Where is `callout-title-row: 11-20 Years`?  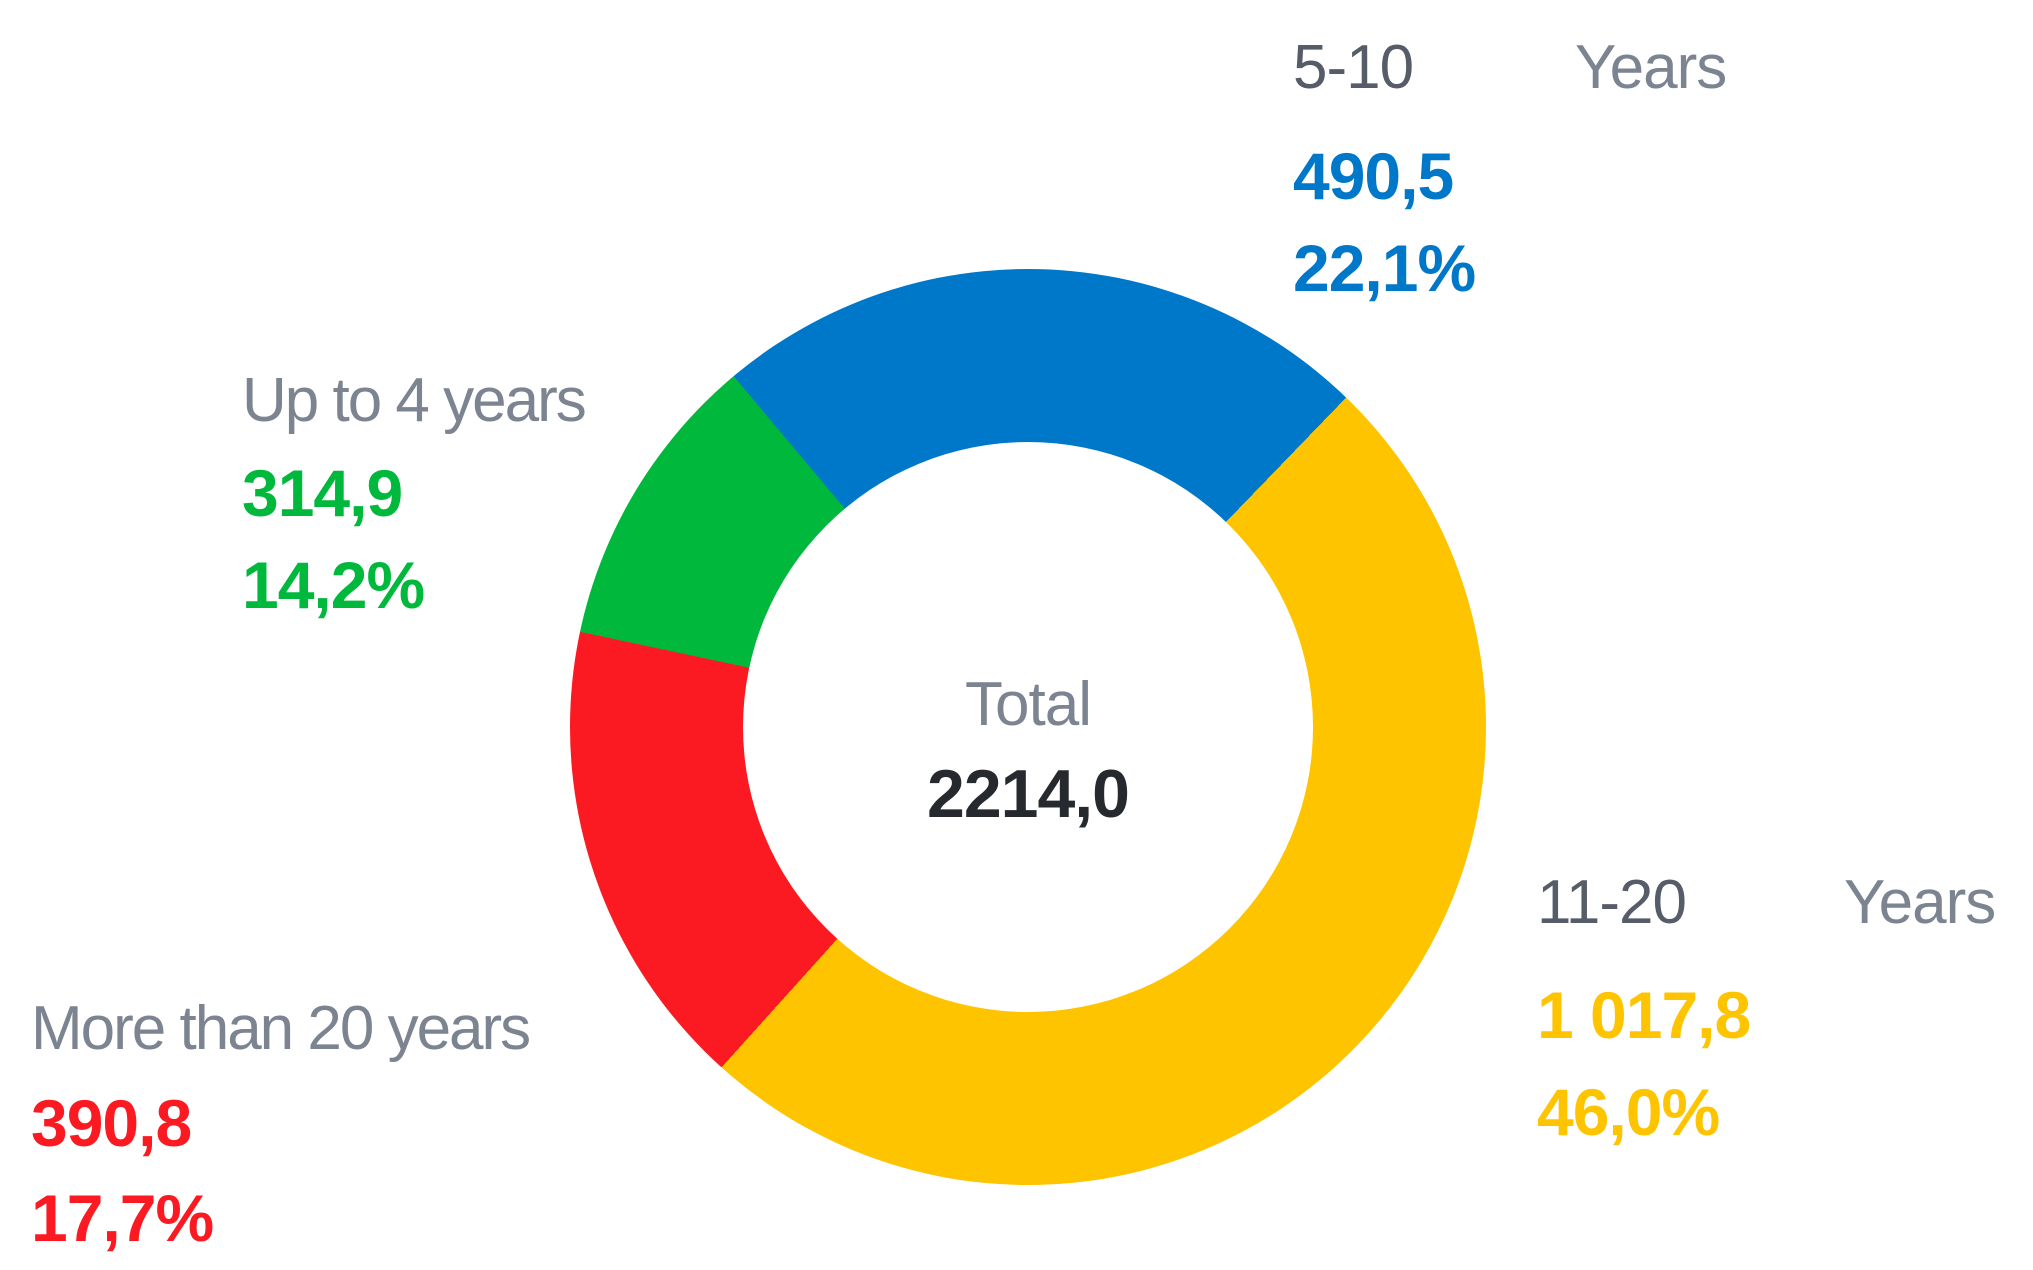
callout-title-row: 11-20 Years is located at coordinates (1766, 910).